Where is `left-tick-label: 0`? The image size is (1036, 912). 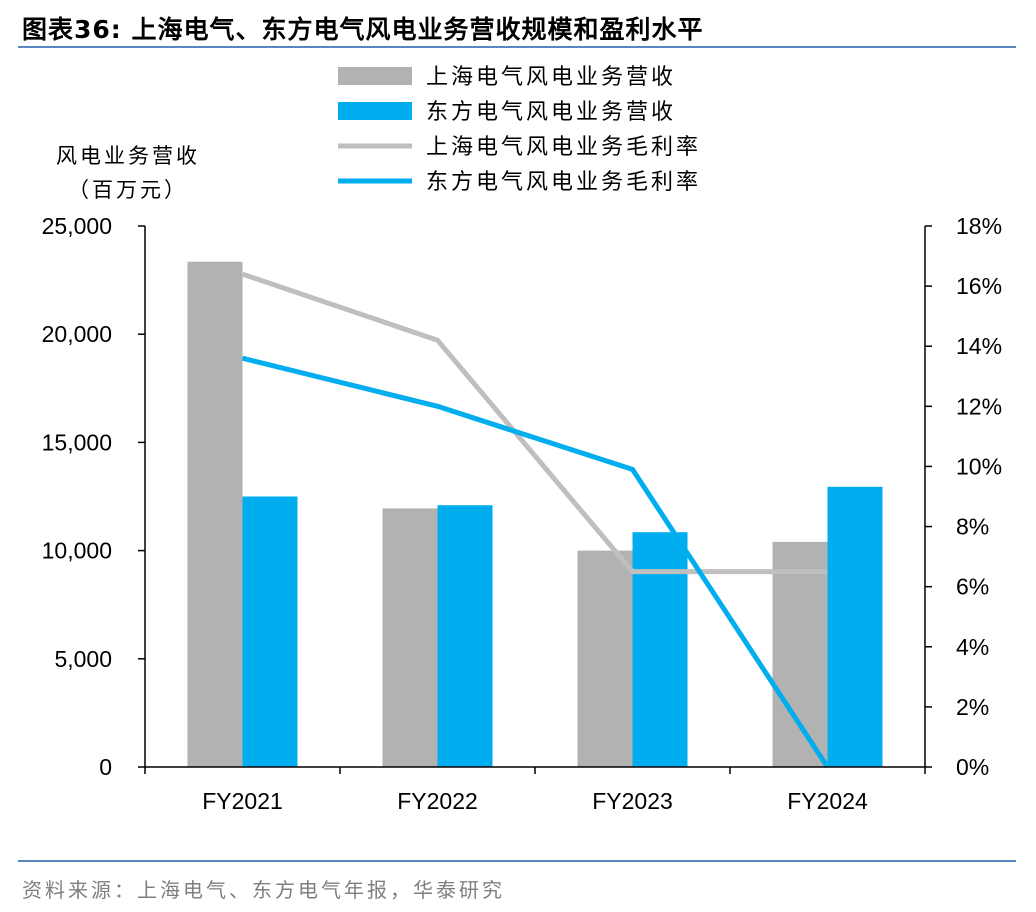 left-tick-label: 0 is located at coordinates (105, 767).